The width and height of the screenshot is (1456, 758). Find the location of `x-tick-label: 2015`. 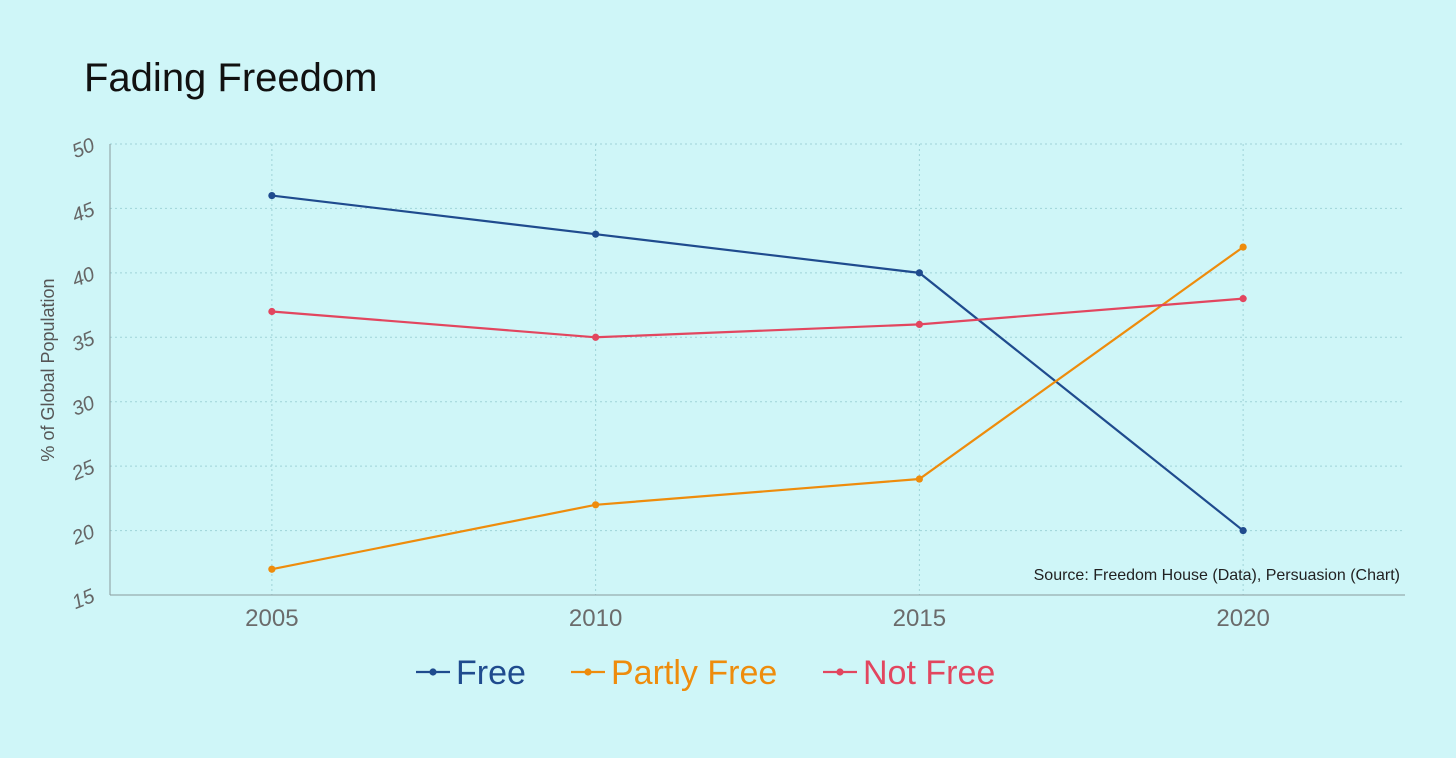

x-tick-label: 2015 is located at coordinates (919, 618).